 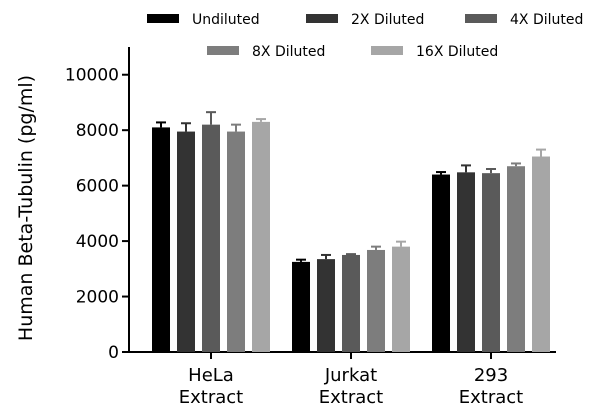 What do you see at coordinates (350, 375) in the screenshot?
I see `x-tick-label: Jurkat` at bounding box center [350, 375].